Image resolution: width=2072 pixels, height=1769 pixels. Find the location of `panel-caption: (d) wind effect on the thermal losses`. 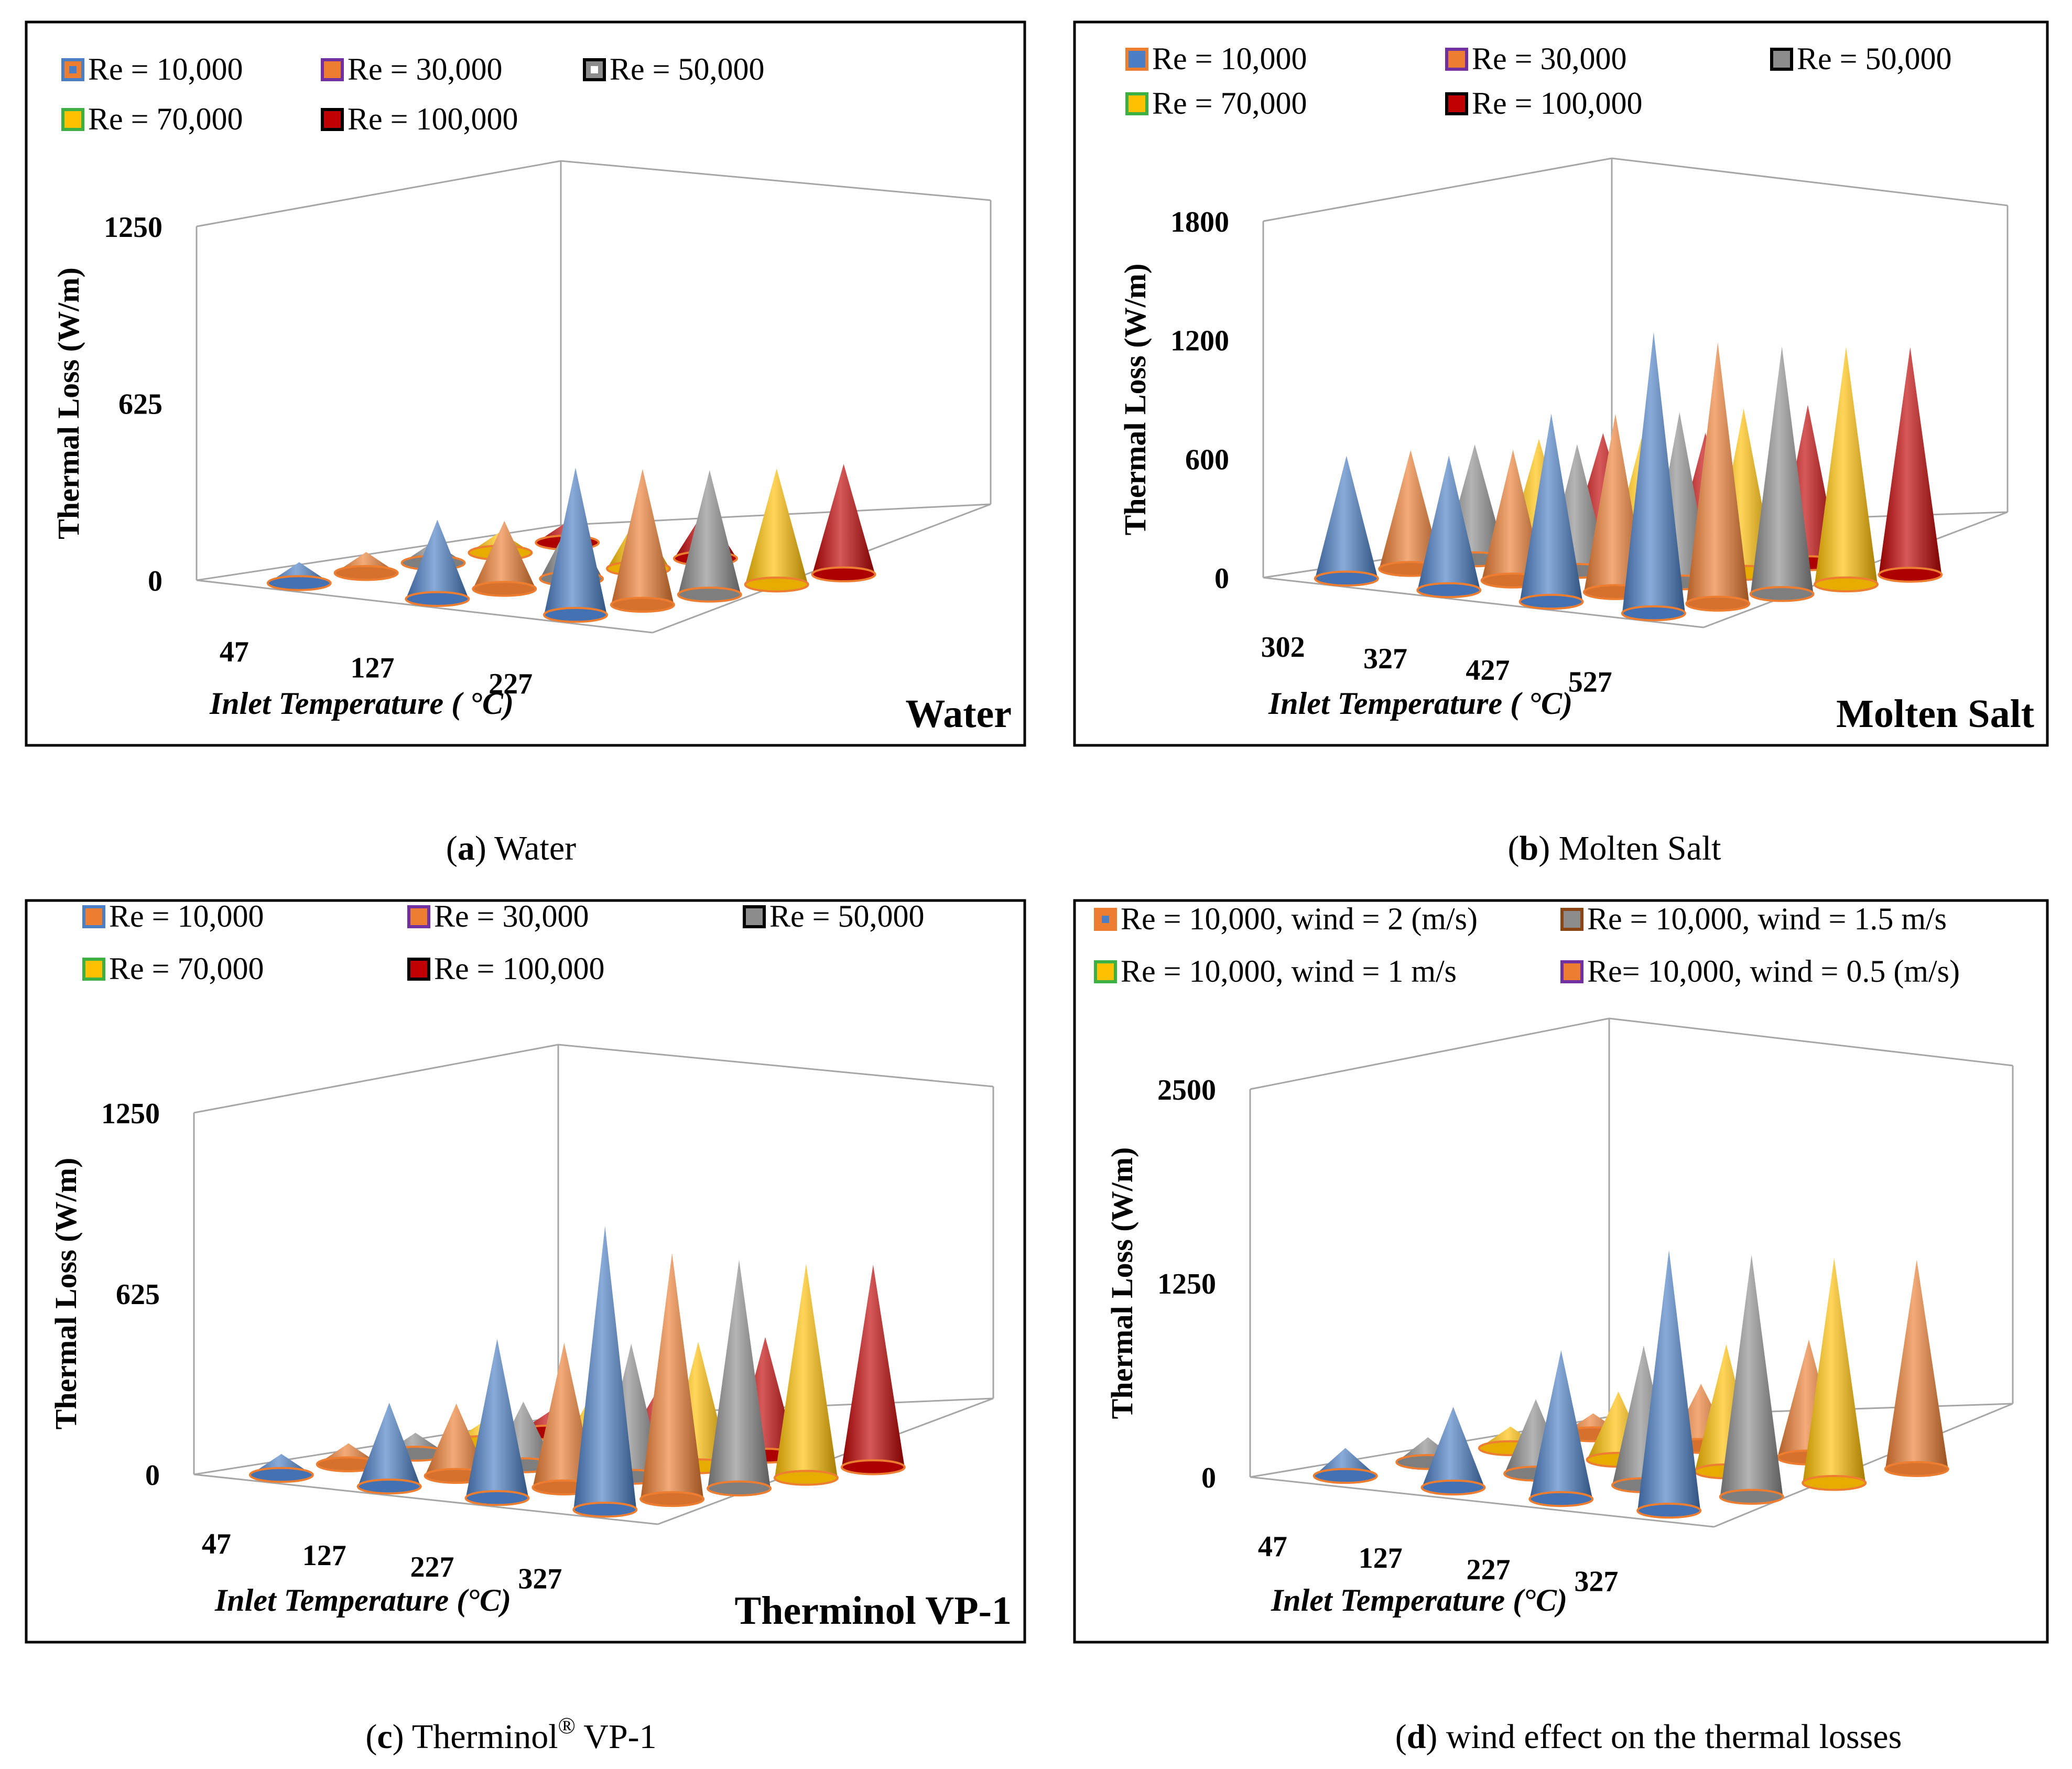

panel-caption: (d) wind effect on the thermal losses is located at coordinates (1648, 1737).